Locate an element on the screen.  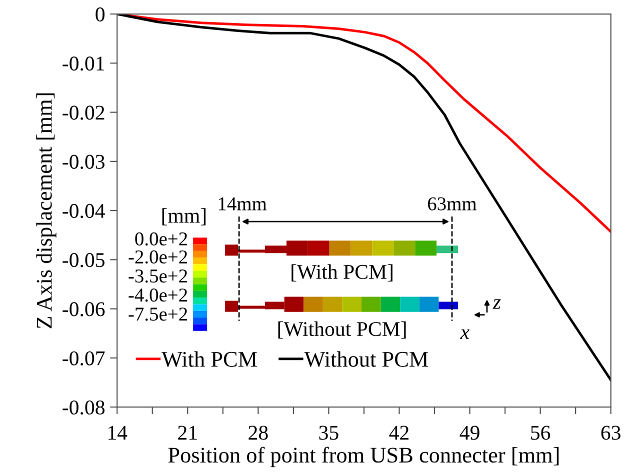
y-tick-label: -0.03 is located at coordinates (83, 161).